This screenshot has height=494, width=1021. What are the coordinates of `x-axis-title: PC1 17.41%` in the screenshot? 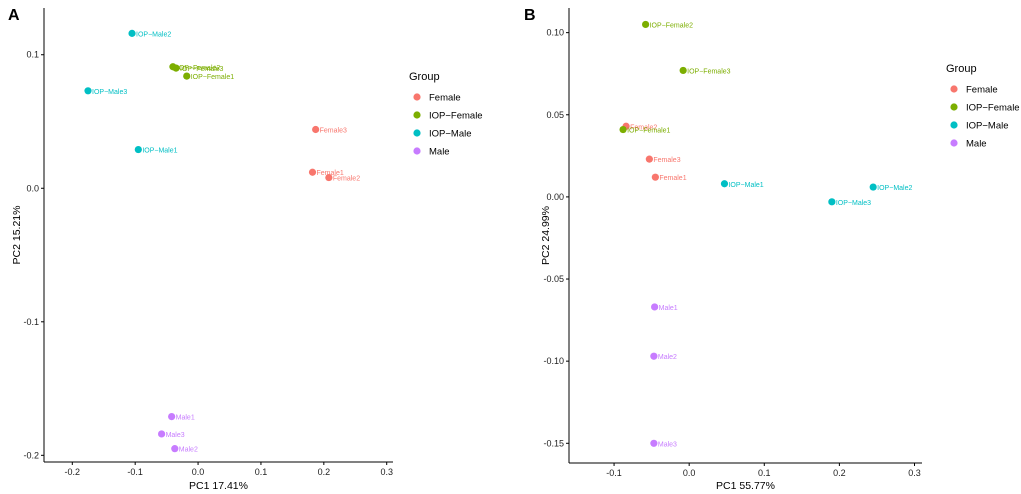 It's located at (218, 486).